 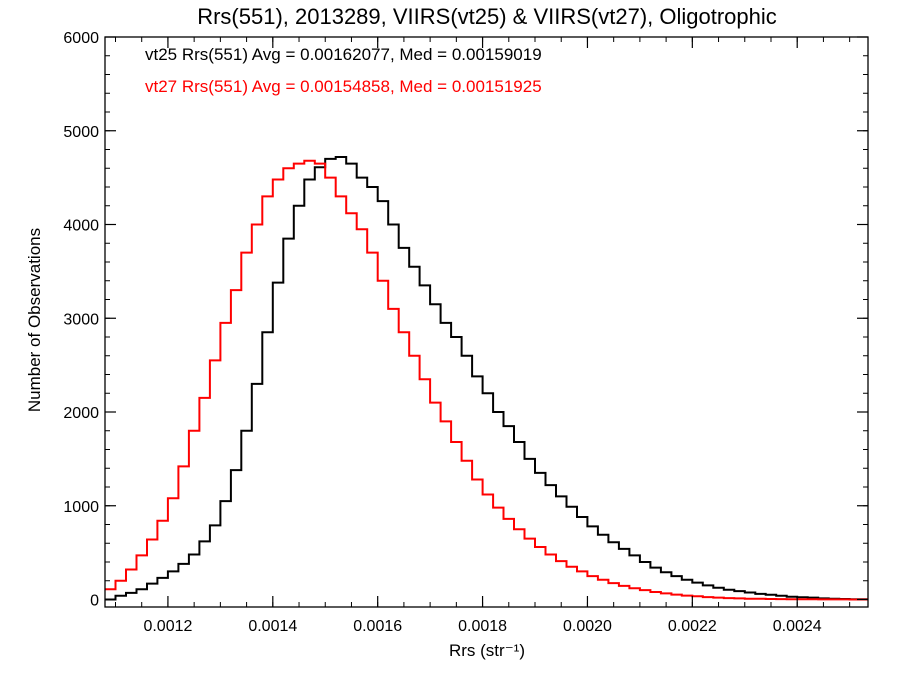 I want to click on y-tick-label: 6000, so click(x=81, y=38).